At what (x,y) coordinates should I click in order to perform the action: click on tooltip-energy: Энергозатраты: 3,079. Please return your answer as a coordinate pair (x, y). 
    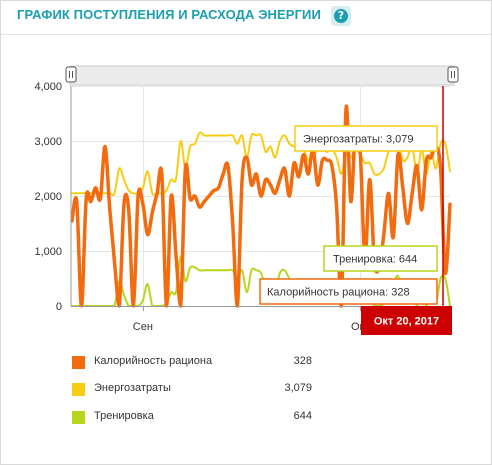
    Looking at the image, I should click on (366, 138).